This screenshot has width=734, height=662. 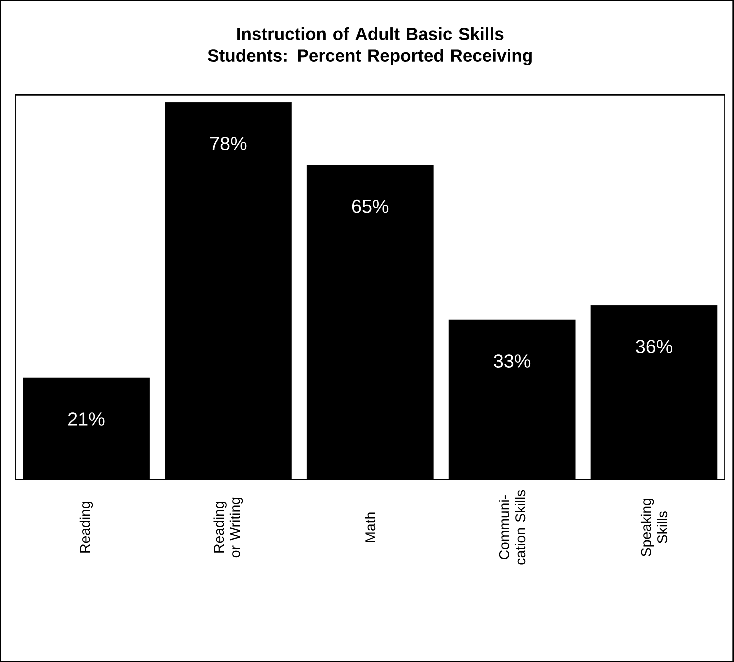 What do you see at coordinates (370, 46) in the screenshot?
I see `chart-title: Instruction of Adult Basic Skills Students: Percent Reported Receiving` at bounding box center [370, 46].